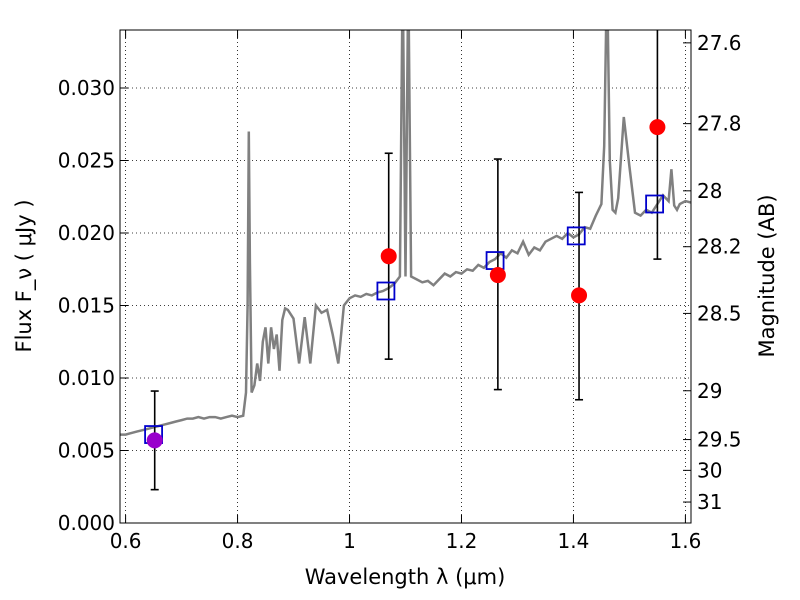  I want to click on y-tick-label: 0.025, so click(86, 161).